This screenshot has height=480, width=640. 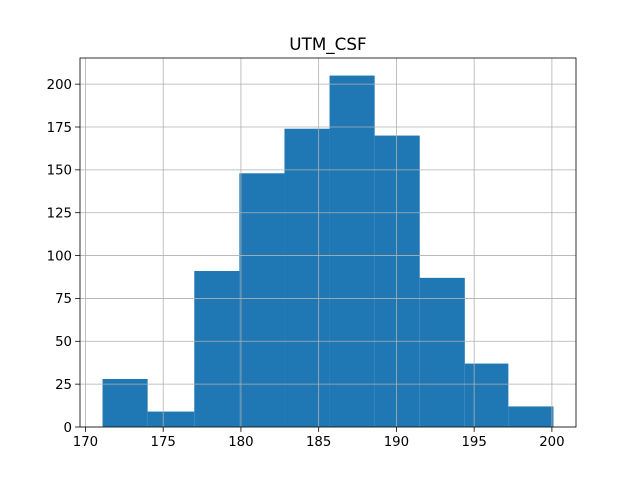 What do you see at coordinates (59, 85) in the screenshot?
I see `y-tick-label: 200` at bounding box center [59, 85].